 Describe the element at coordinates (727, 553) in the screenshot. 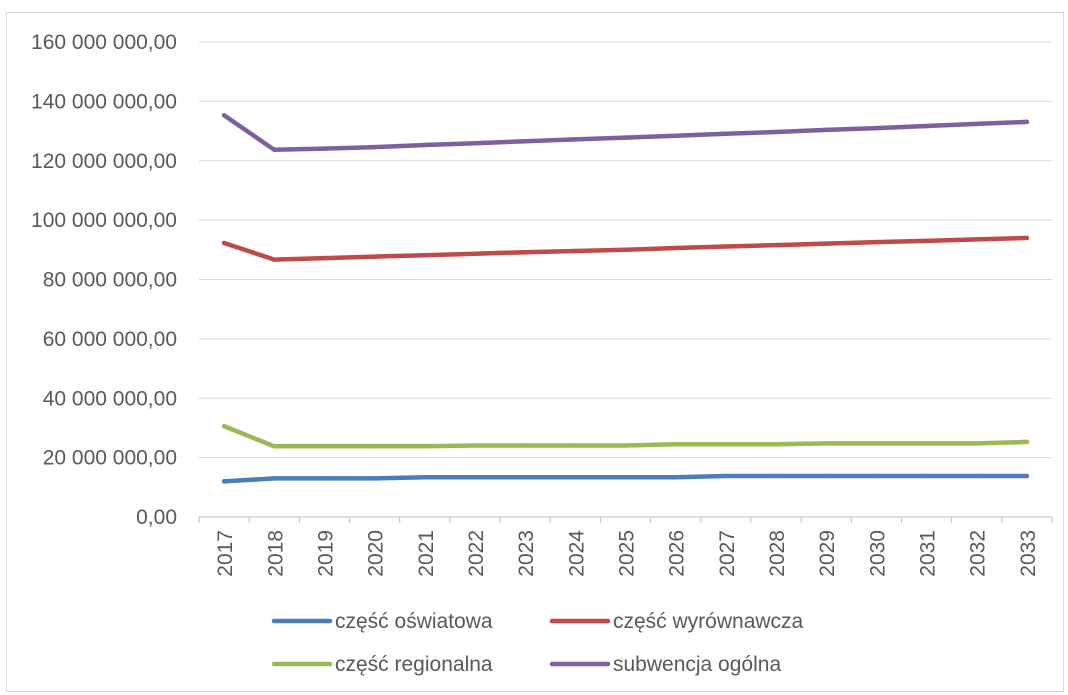

I see `x-tick-label: 2027` at that location.